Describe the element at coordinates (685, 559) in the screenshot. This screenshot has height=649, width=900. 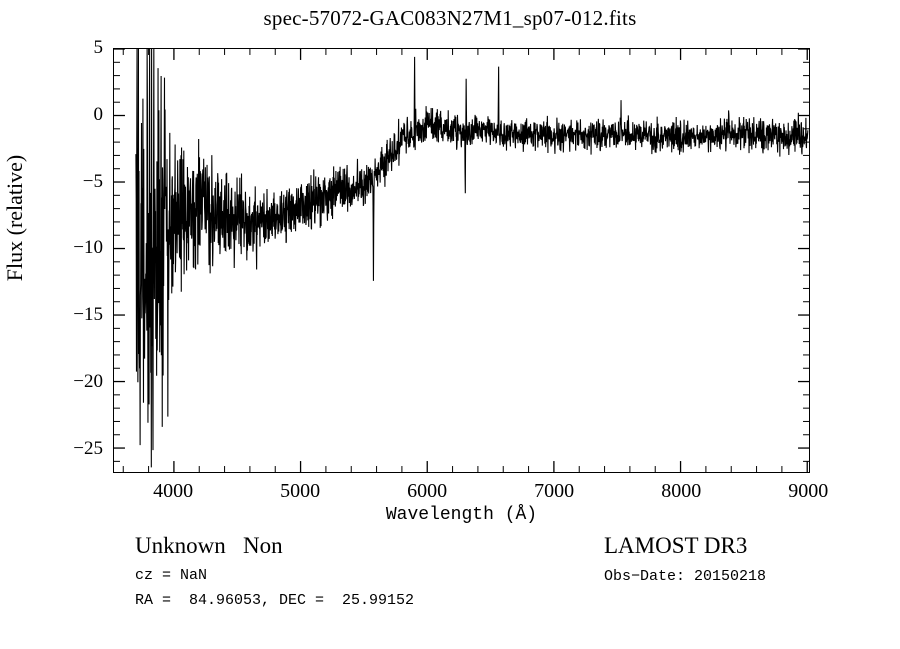
I see `footer-right: LAMOST DR3 Obs−Date: 20150218` at that location.